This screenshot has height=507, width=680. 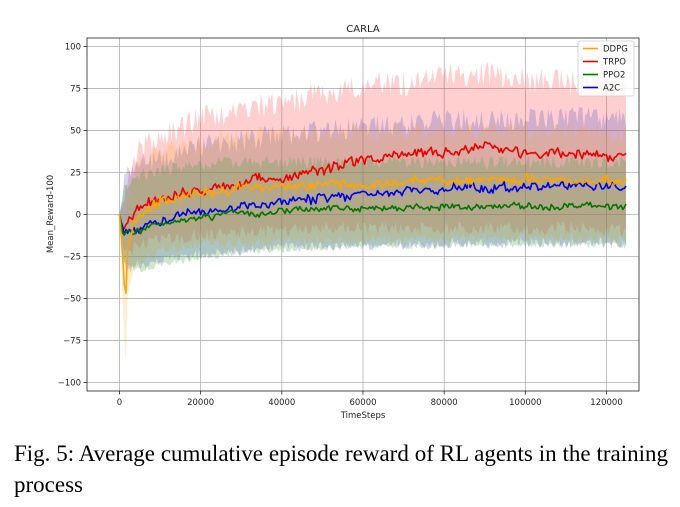 What do you see at coordinates (615, 50) in the screenshot?
I see `legend-label-ddpg: DDPG` at bounding box center [615, 50].